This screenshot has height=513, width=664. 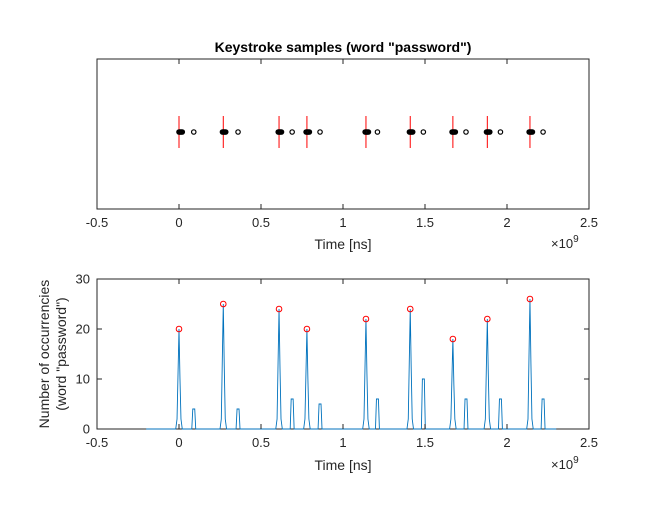 I want to click on bottom-y-tick-label: 30, so click(x=83, y=279).